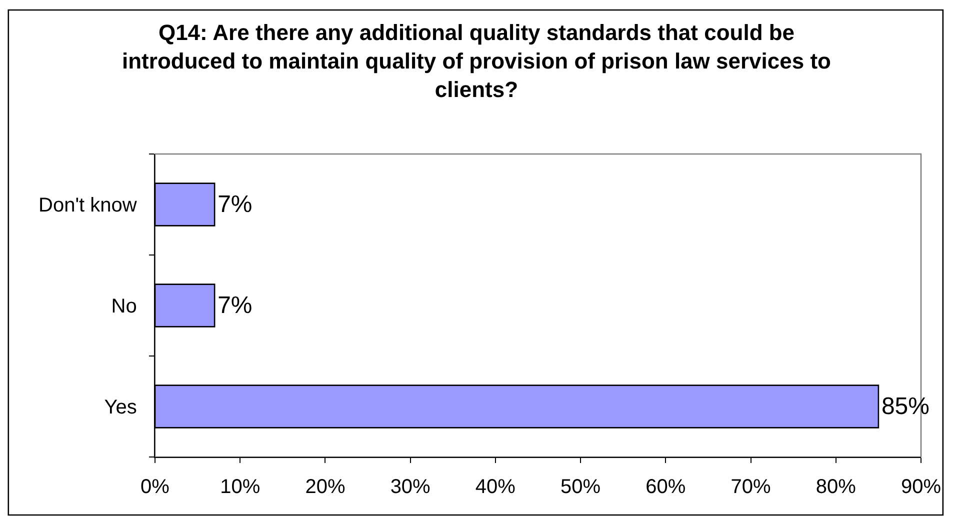 The width and height of the screenshot is (953, 524). What do you see at coordinates (476, 61) in the screenshot?
I see `chart-title: Q14: Are there any additional quality standards that could be introduced to maintain quality of provision of prison law services to clients?` at bounding box center [476, 61].